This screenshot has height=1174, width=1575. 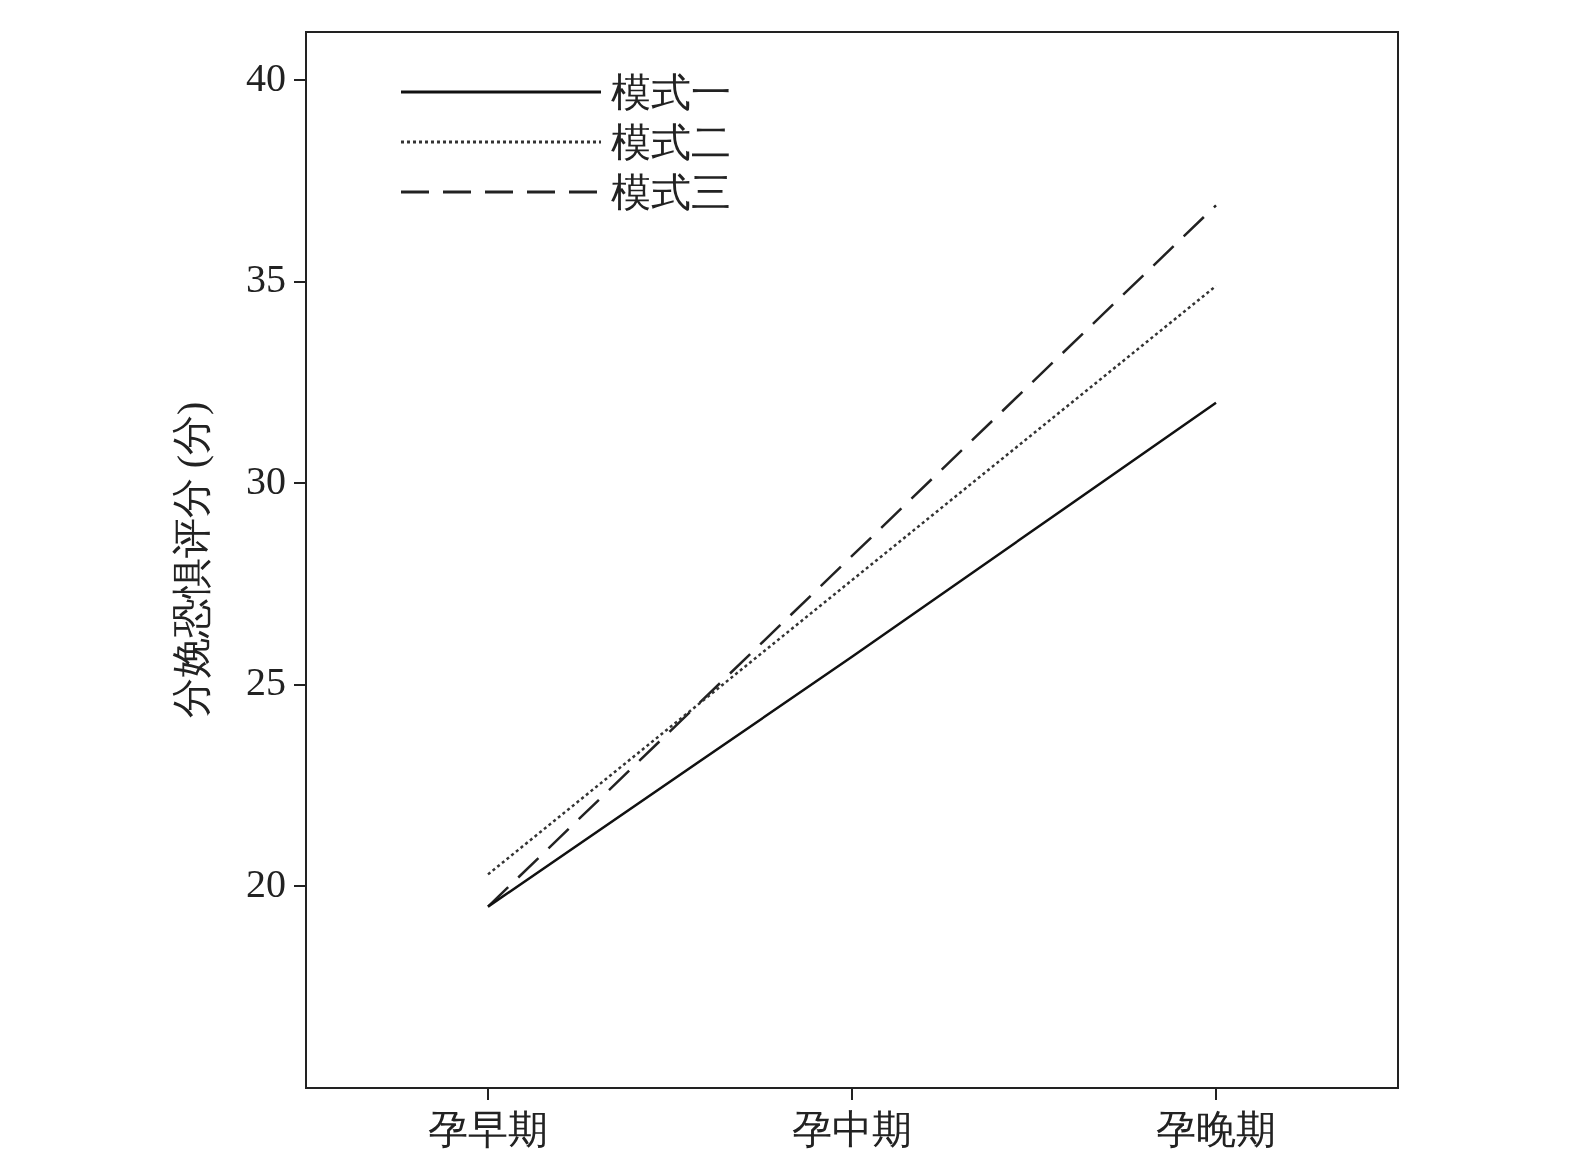 What do you see at coordinates (266, 883) in the screenshot?
I see `y-tick-label: 20` at bounding box center [266, 883].